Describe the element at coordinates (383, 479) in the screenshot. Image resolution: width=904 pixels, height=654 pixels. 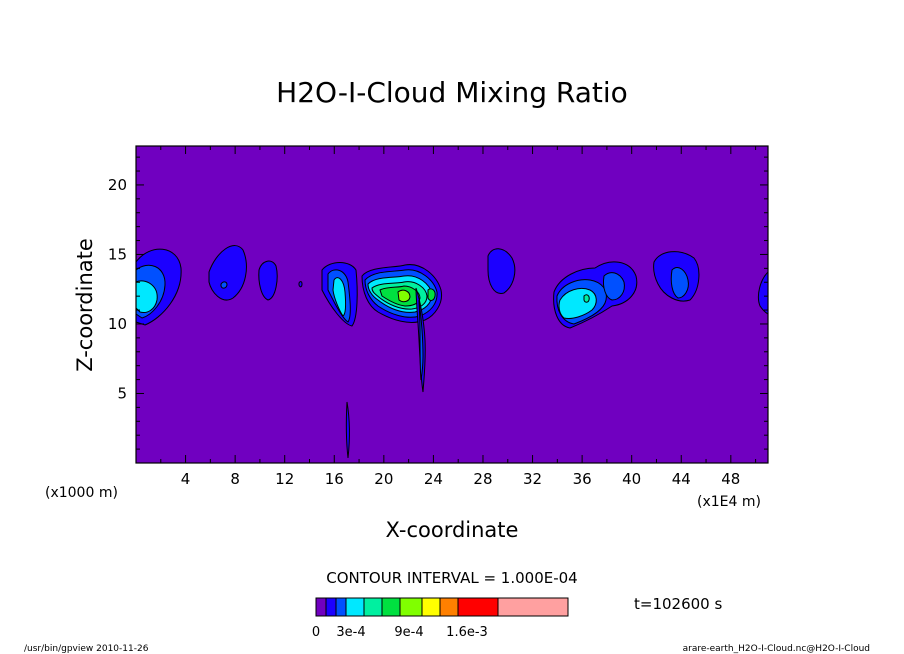
I see `x-tick-label: 20` at that location.